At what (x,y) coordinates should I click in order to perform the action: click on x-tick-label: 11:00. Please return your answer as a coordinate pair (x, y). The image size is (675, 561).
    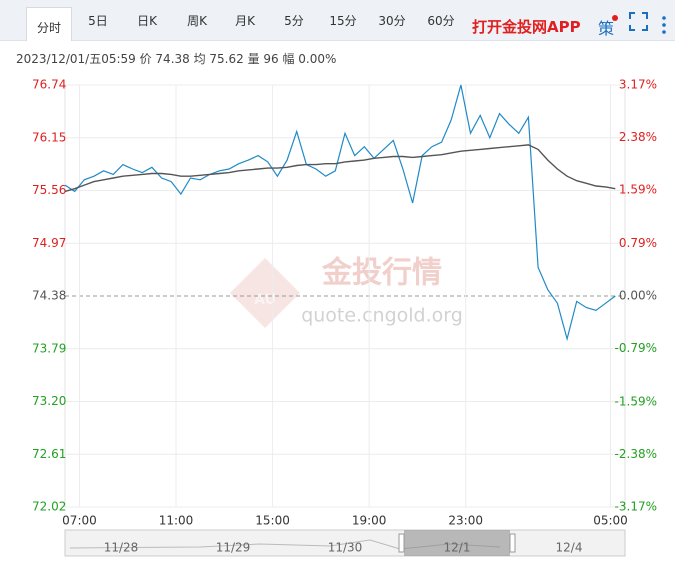
    Looking at the image, I should click on (176, 521).